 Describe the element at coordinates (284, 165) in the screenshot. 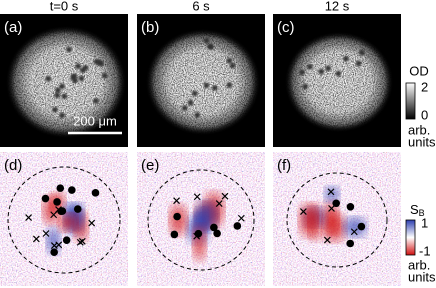

I see `panel-label: (f)` at that location.